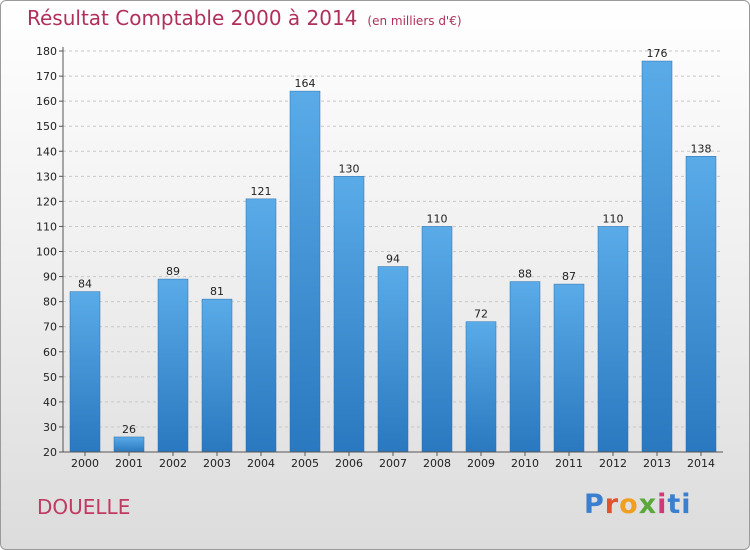 The image size is (750, 550). What do you see at coordinates (657, 53) in the screenshot?
I see `bar-value-label: 176` at bounding box center [657, 53].